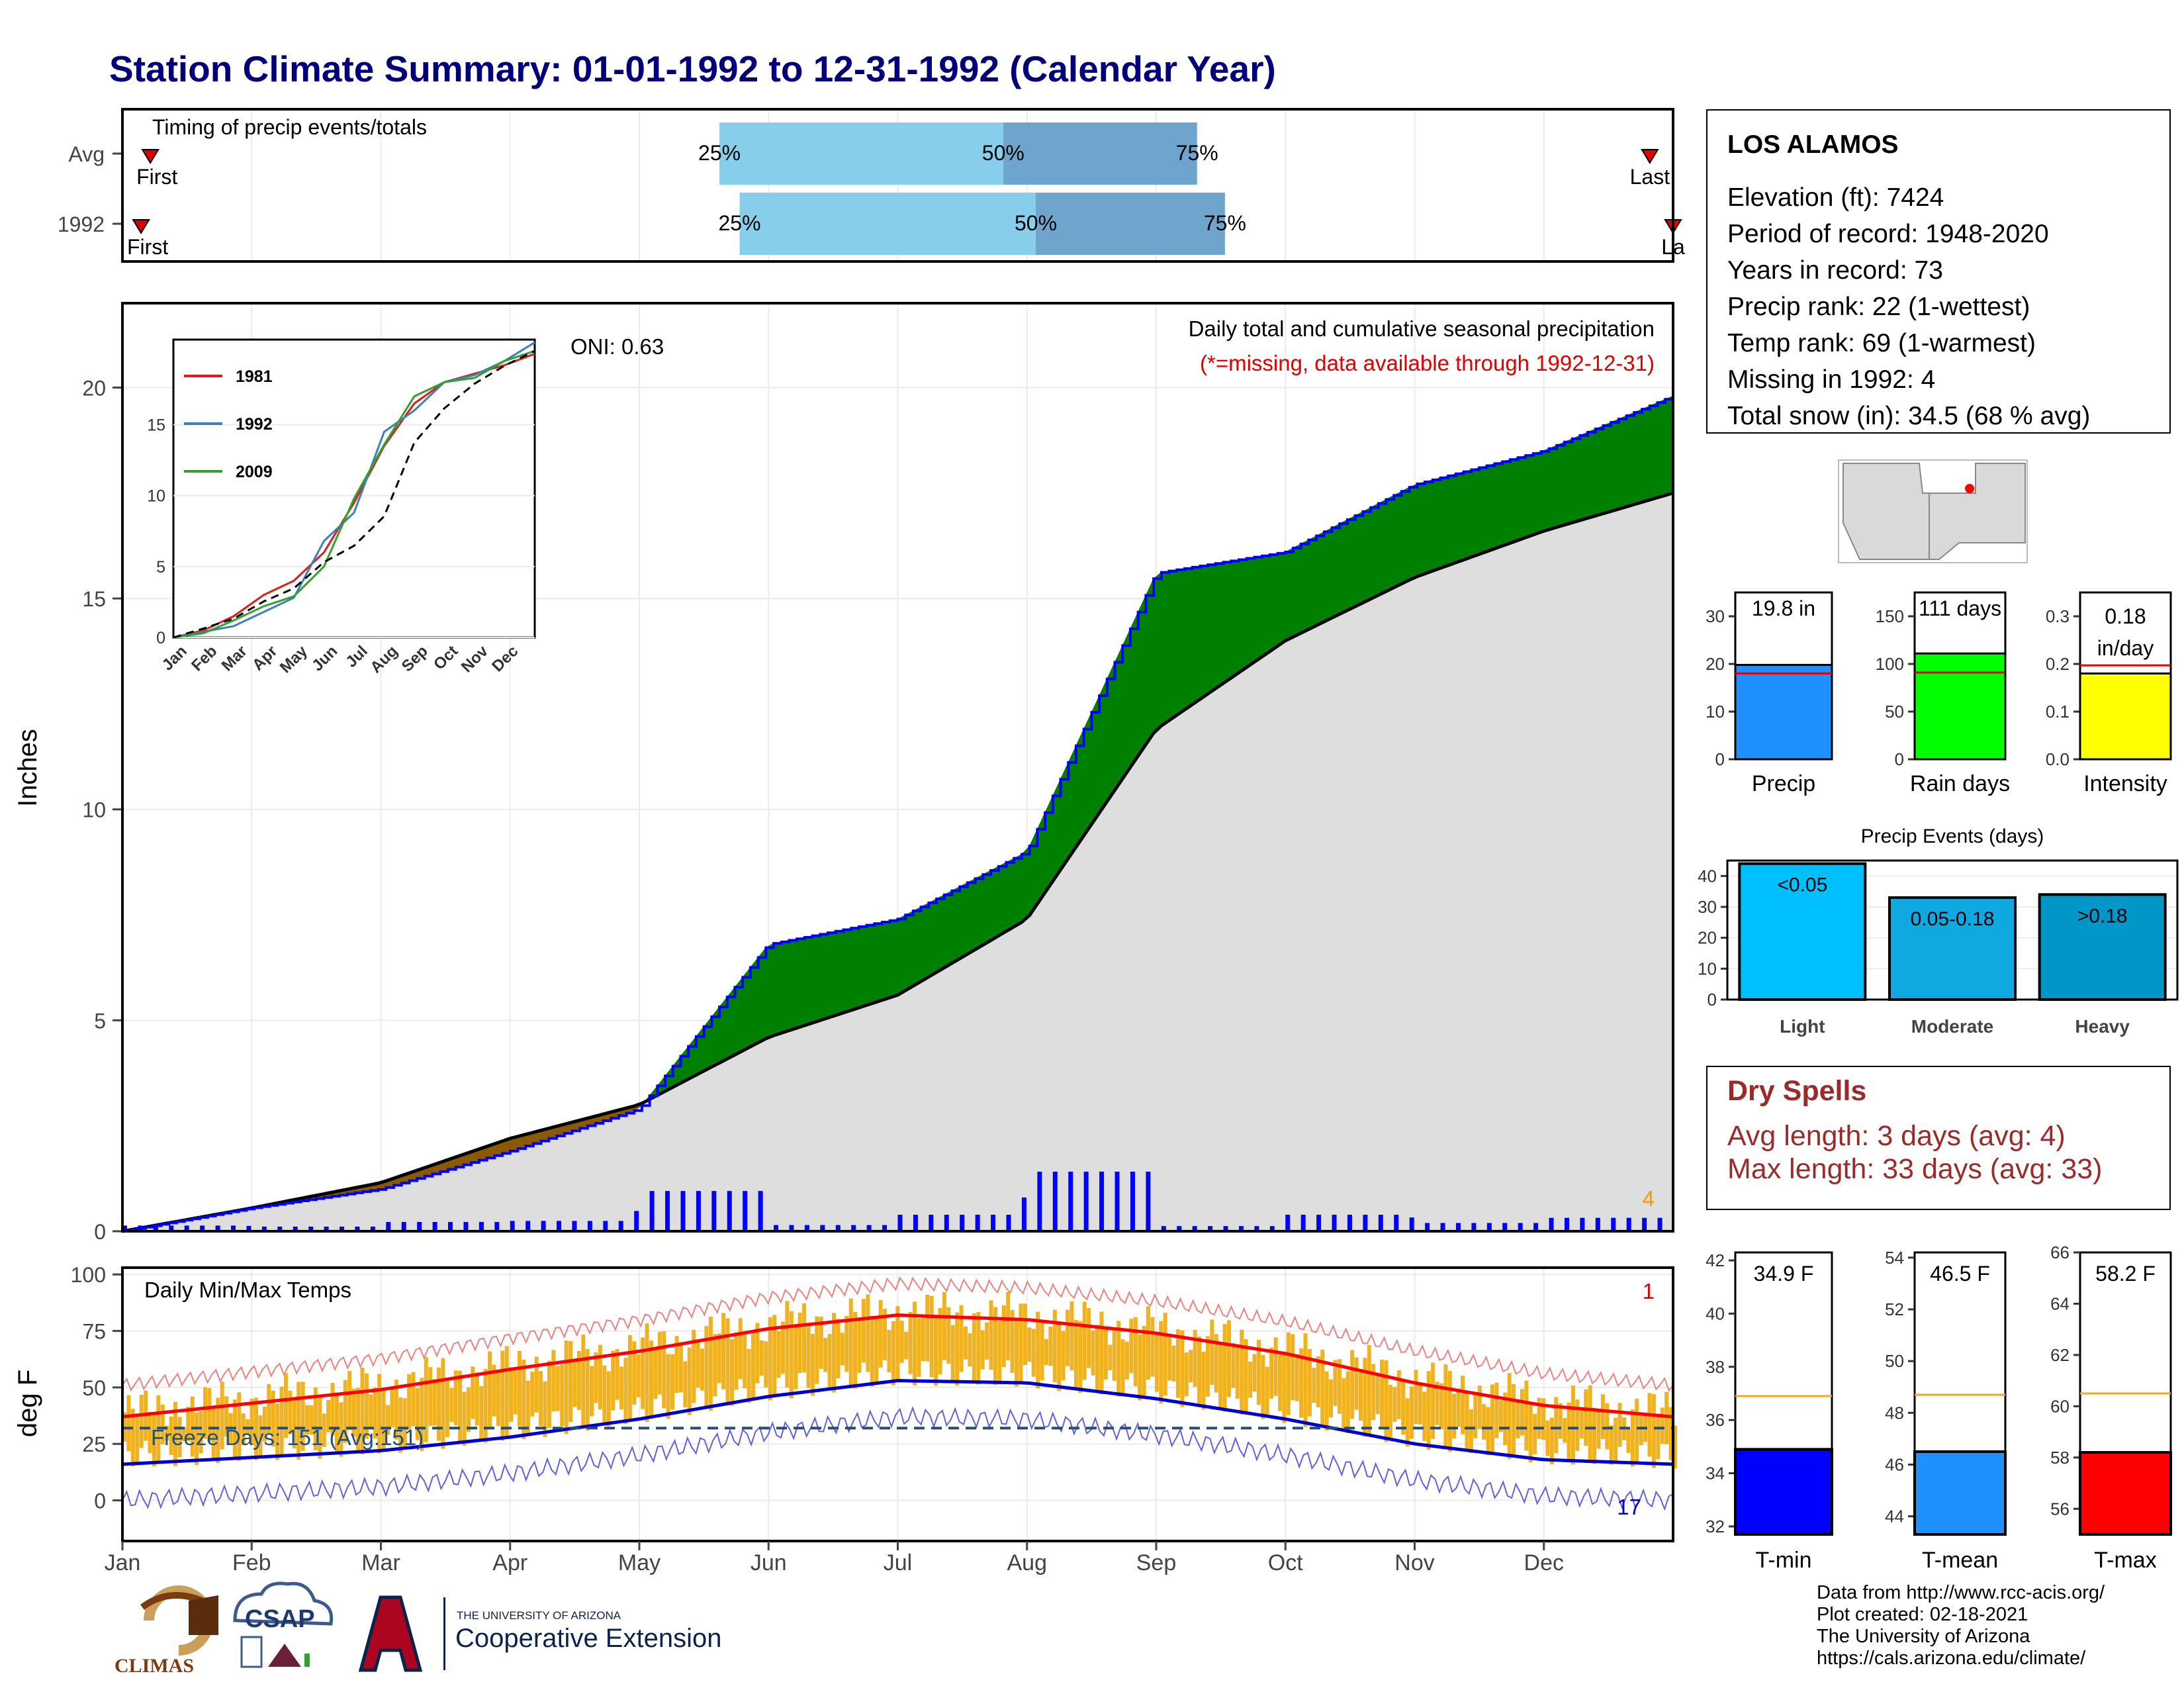 This screenshot has height=1688, width=2184. I want to click on mini-bar-label: Precip, so click(1783, 783).